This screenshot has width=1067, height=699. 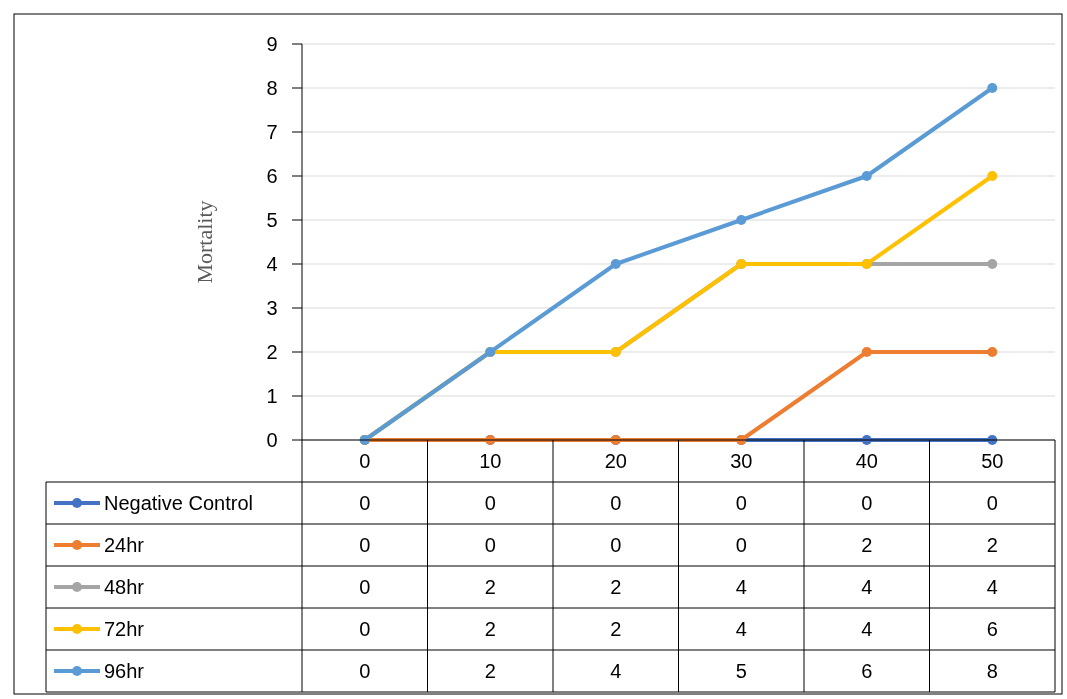 What do you see at coordinates (741, 461) in the screenshot?
I see `x-tick-label: 30` at bounding box center [741, 461].